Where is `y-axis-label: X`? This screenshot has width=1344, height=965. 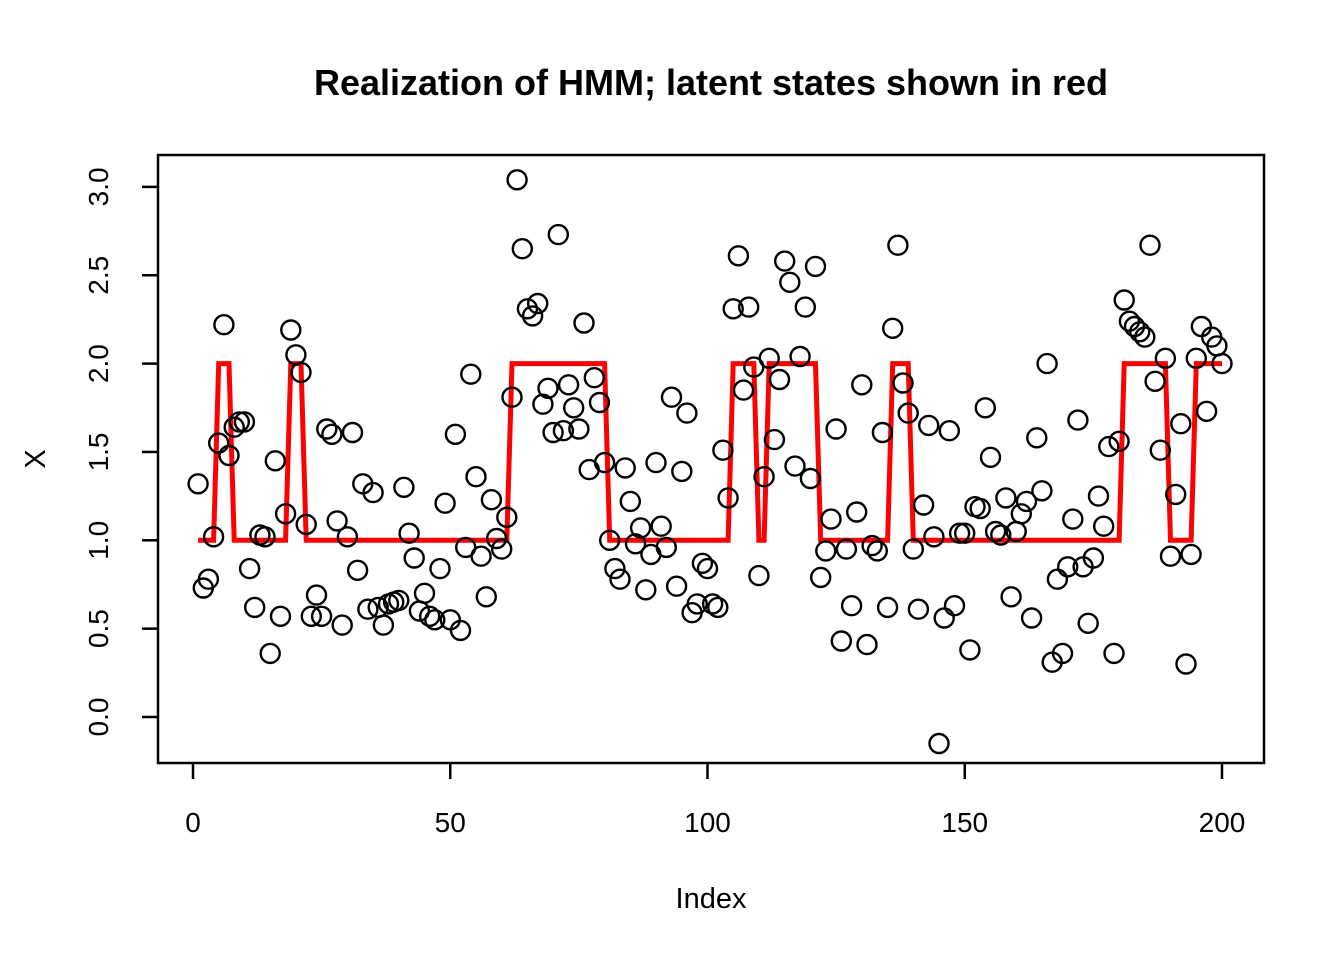
y-axis-label: X is located at coordinates (36, 458).